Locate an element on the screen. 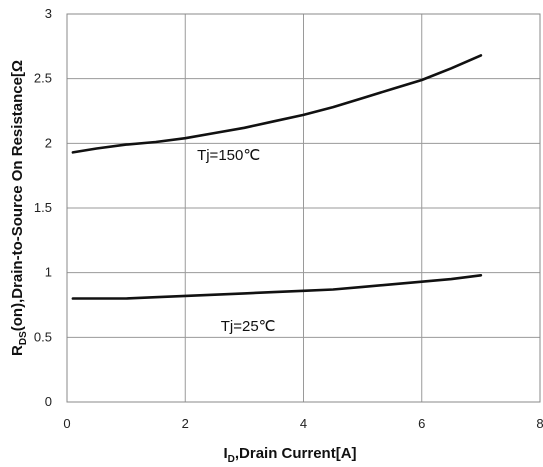 The width and height of the screenshot is (543, 467). x-tick-label: 6 is located at coordinates (421, 423).